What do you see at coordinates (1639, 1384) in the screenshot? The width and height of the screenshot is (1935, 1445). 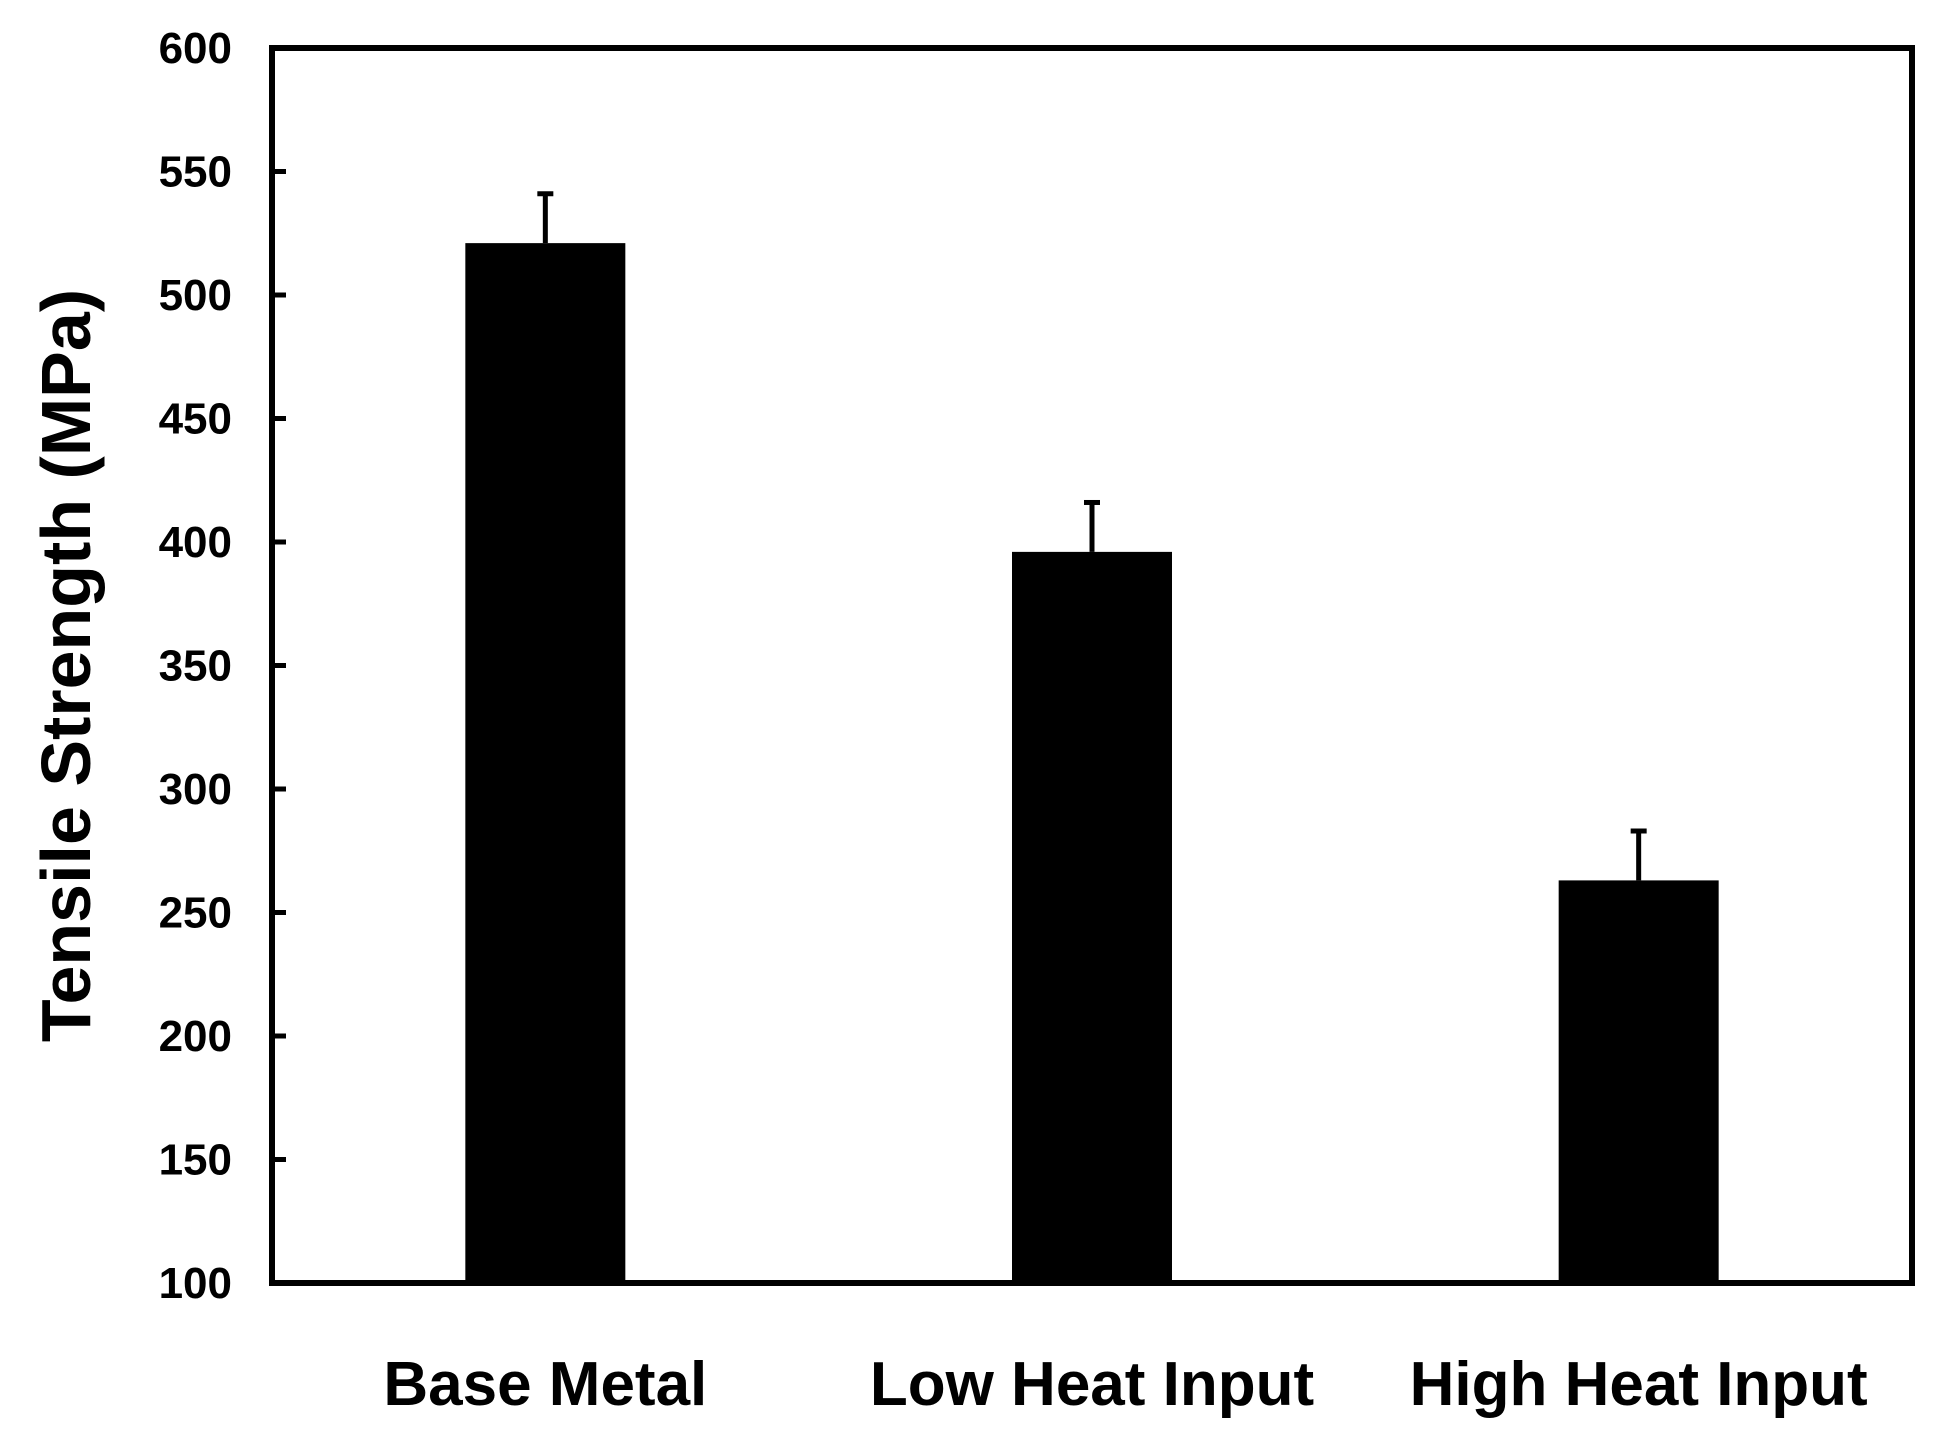 I see `x-category-label: High Heat Input` at bounding box center [1639, 1384].